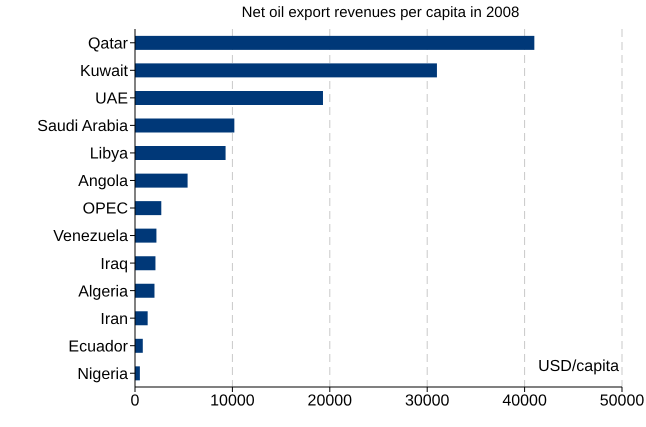 The image size is (646, 427). I want to click on y-tick-label: Angola, so click(103, 181).